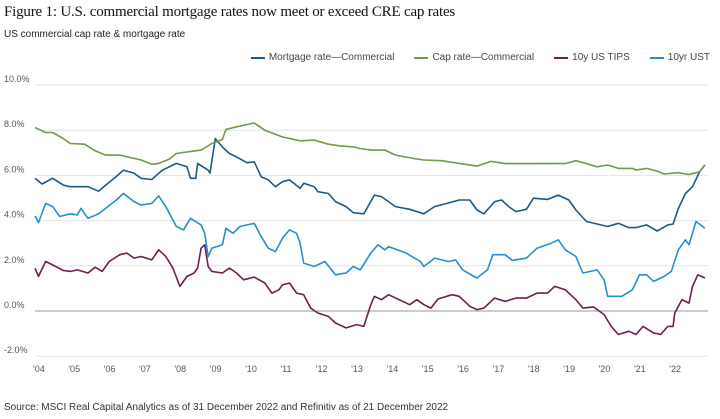  What do you see at coordinates (216, 369) in the screenshot?
I see `x-tick-label: '09` at bounding box center [216, 369].